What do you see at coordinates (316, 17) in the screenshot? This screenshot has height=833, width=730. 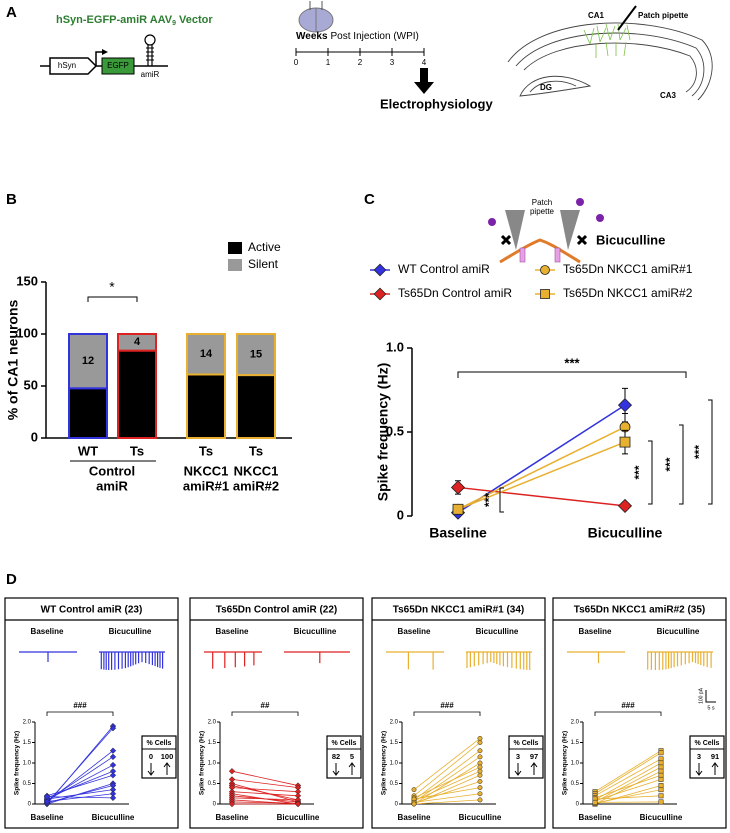 I see `brain-icon` at bounding box center [316, 17].